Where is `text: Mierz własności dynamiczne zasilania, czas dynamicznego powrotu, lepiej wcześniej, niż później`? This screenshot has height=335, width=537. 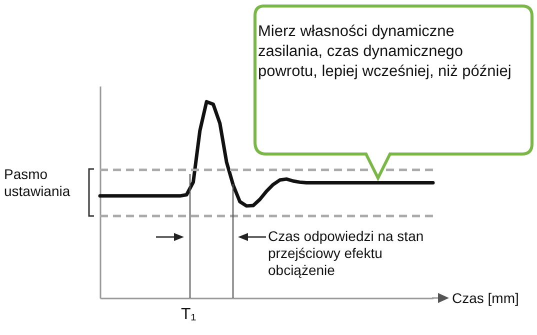
text: Mierz własności dynamiczne zasilania, czas dynamicznego powrotu, lepiej wcześniej, niż później is located at coordinates (385, 52).